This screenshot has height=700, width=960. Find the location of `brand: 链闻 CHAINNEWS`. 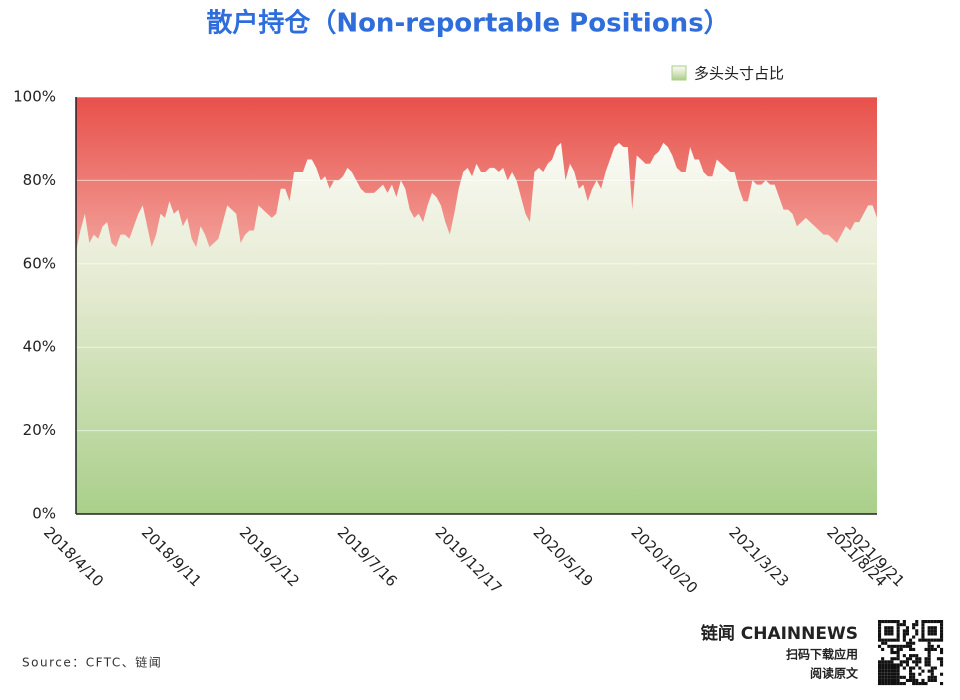

brand: 链闻 CHAINNEWS is located at coordinates (779, 633).